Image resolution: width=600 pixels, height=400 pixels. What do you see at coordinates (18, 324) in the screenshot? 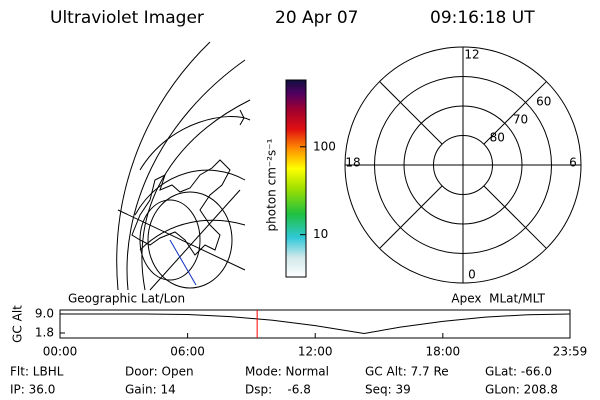
I see `y-axis-label: GC Alt` at bounding box center [18, 324].